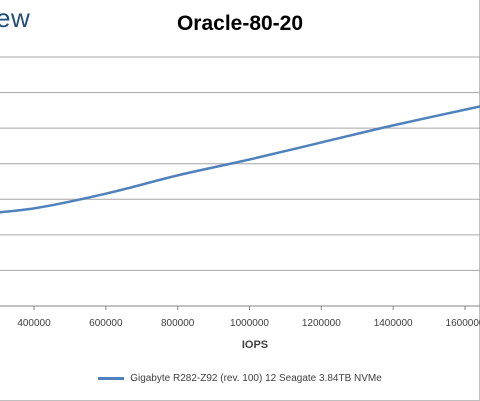 This screenshot has height=401, width=480. Describe the element at coordinates (34, 323) in the screenshot. I see `x-tick-label: 400000` at that location.